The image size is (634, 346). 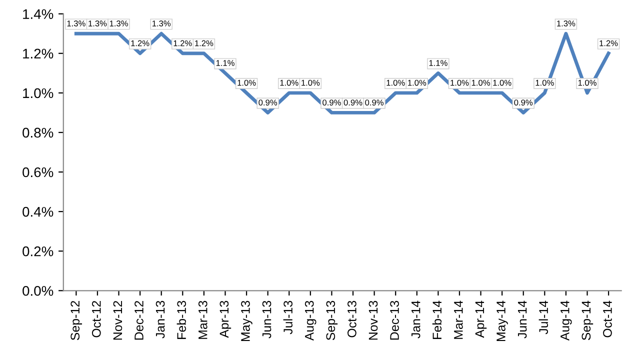 What do you see at coordinates (246, 321) in the screenshot?
I see `x-tick-label: May-13` at bounding box center [246, 321].